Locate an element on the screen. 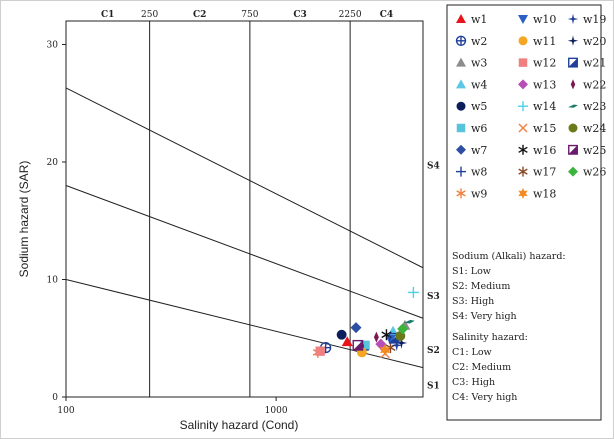 The image size is (614, 439). legend-label: w18 is located at coordinates (544, 193).